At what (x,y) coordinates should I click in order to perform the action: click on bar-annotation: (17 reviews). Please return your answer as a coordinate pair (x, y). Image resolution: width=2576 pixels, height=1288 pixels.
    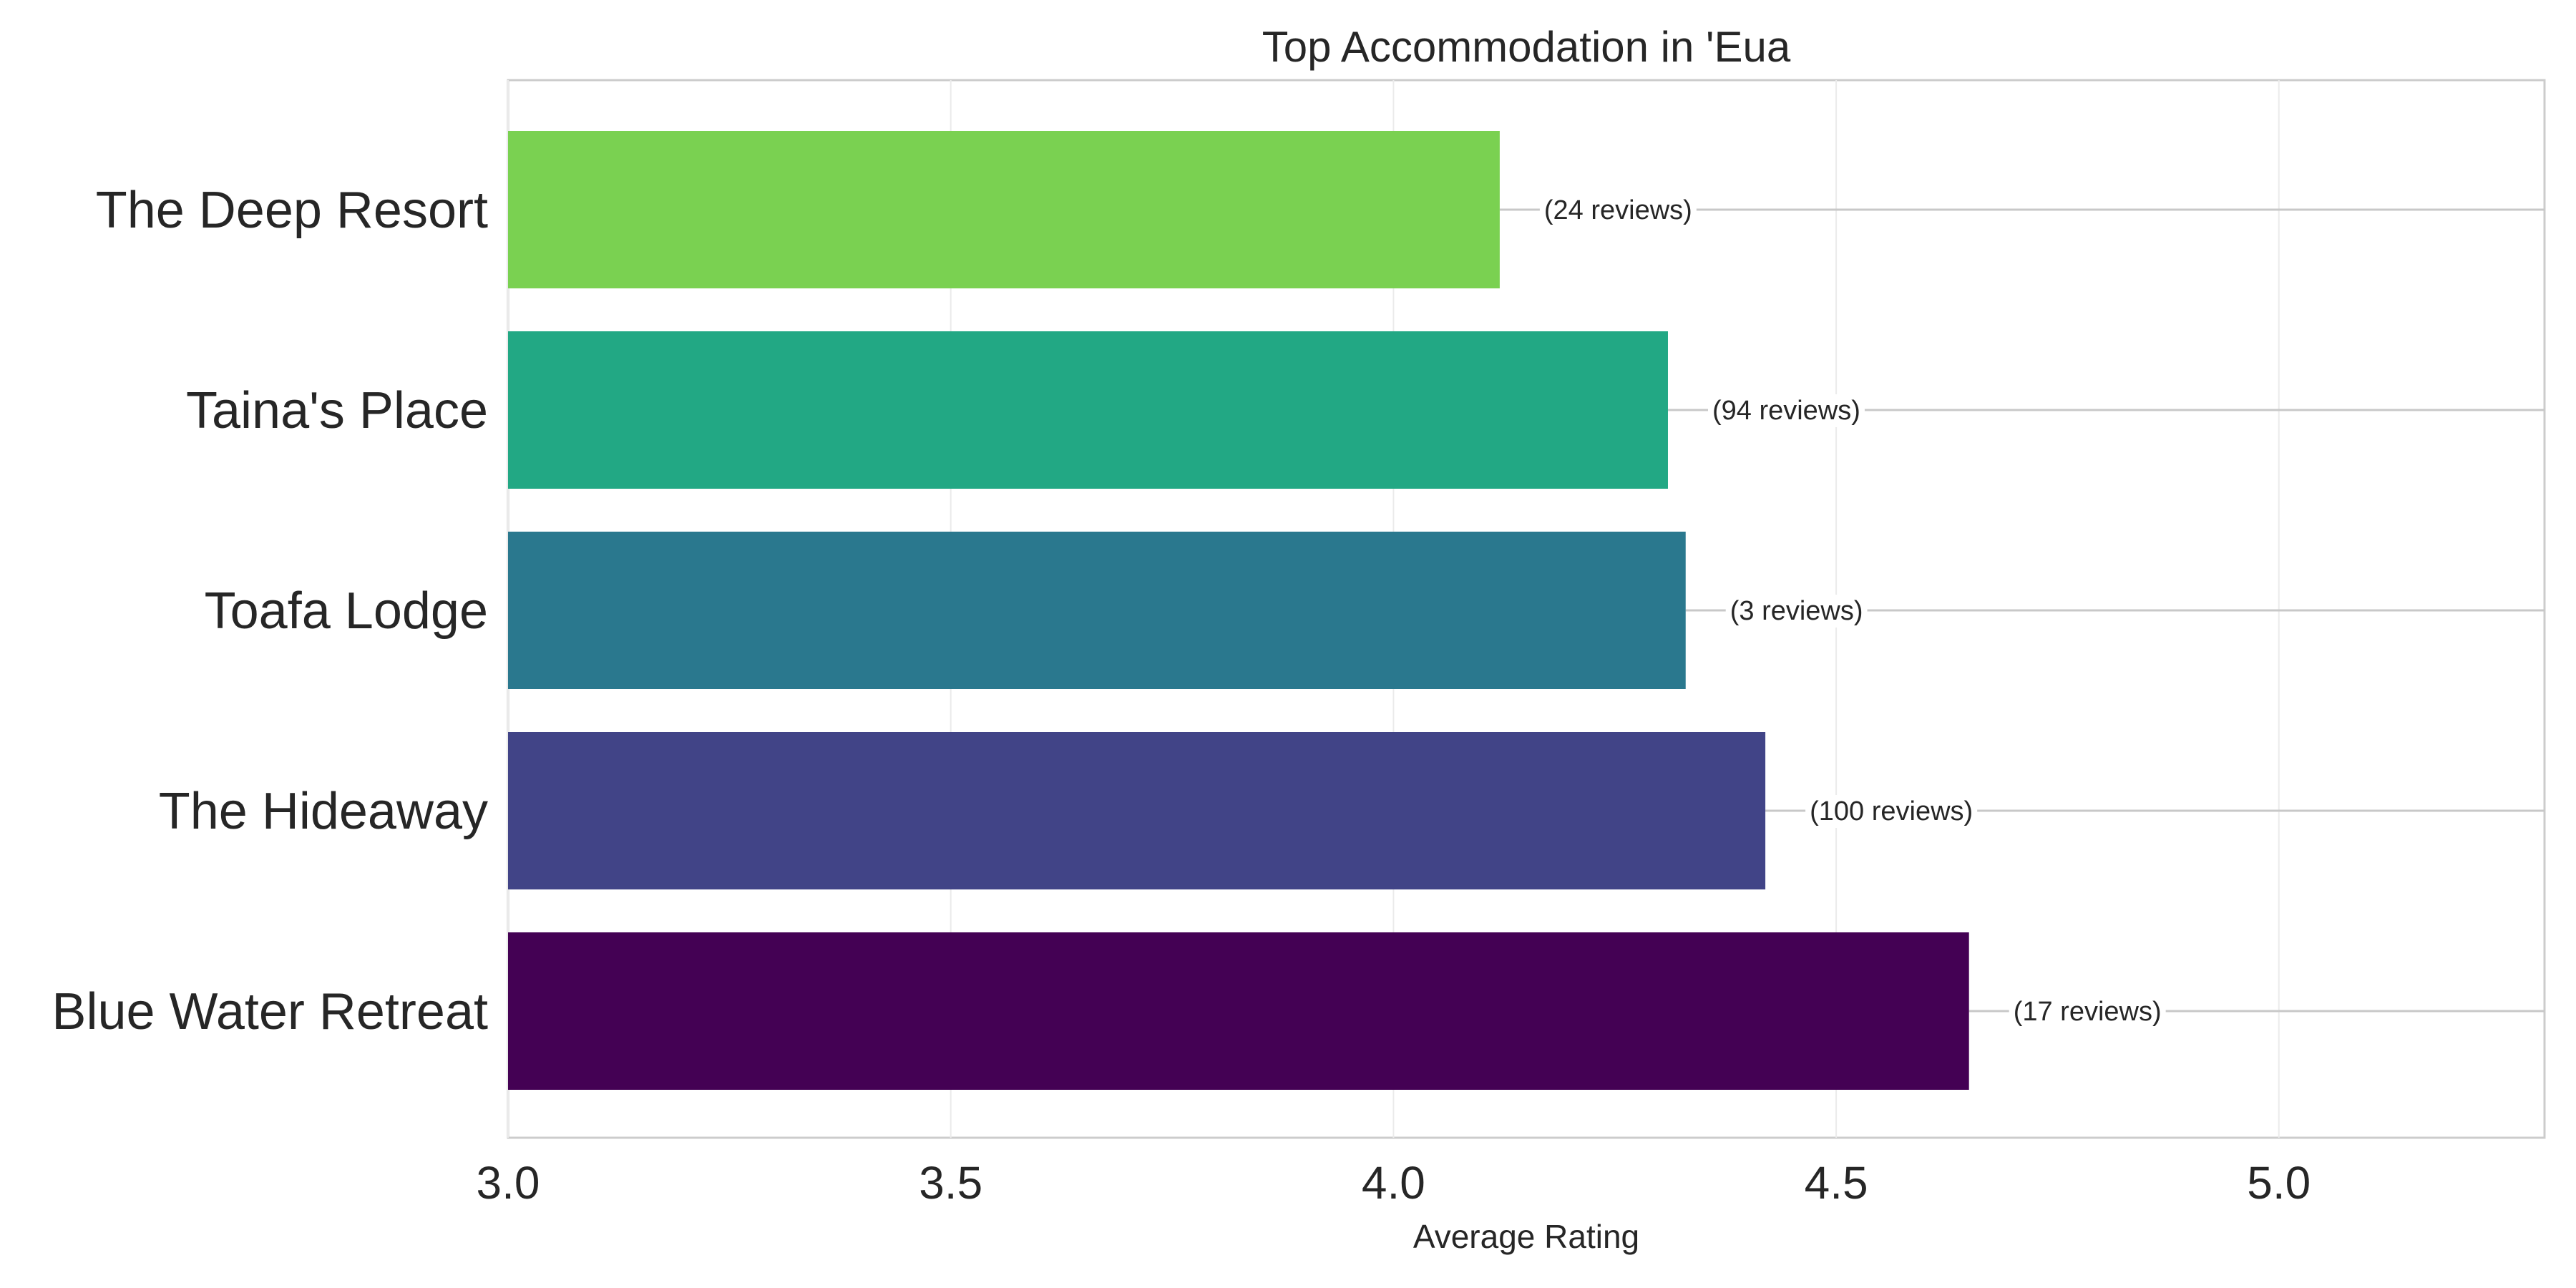
    Looking at the image, I should click on (2088, 1012).